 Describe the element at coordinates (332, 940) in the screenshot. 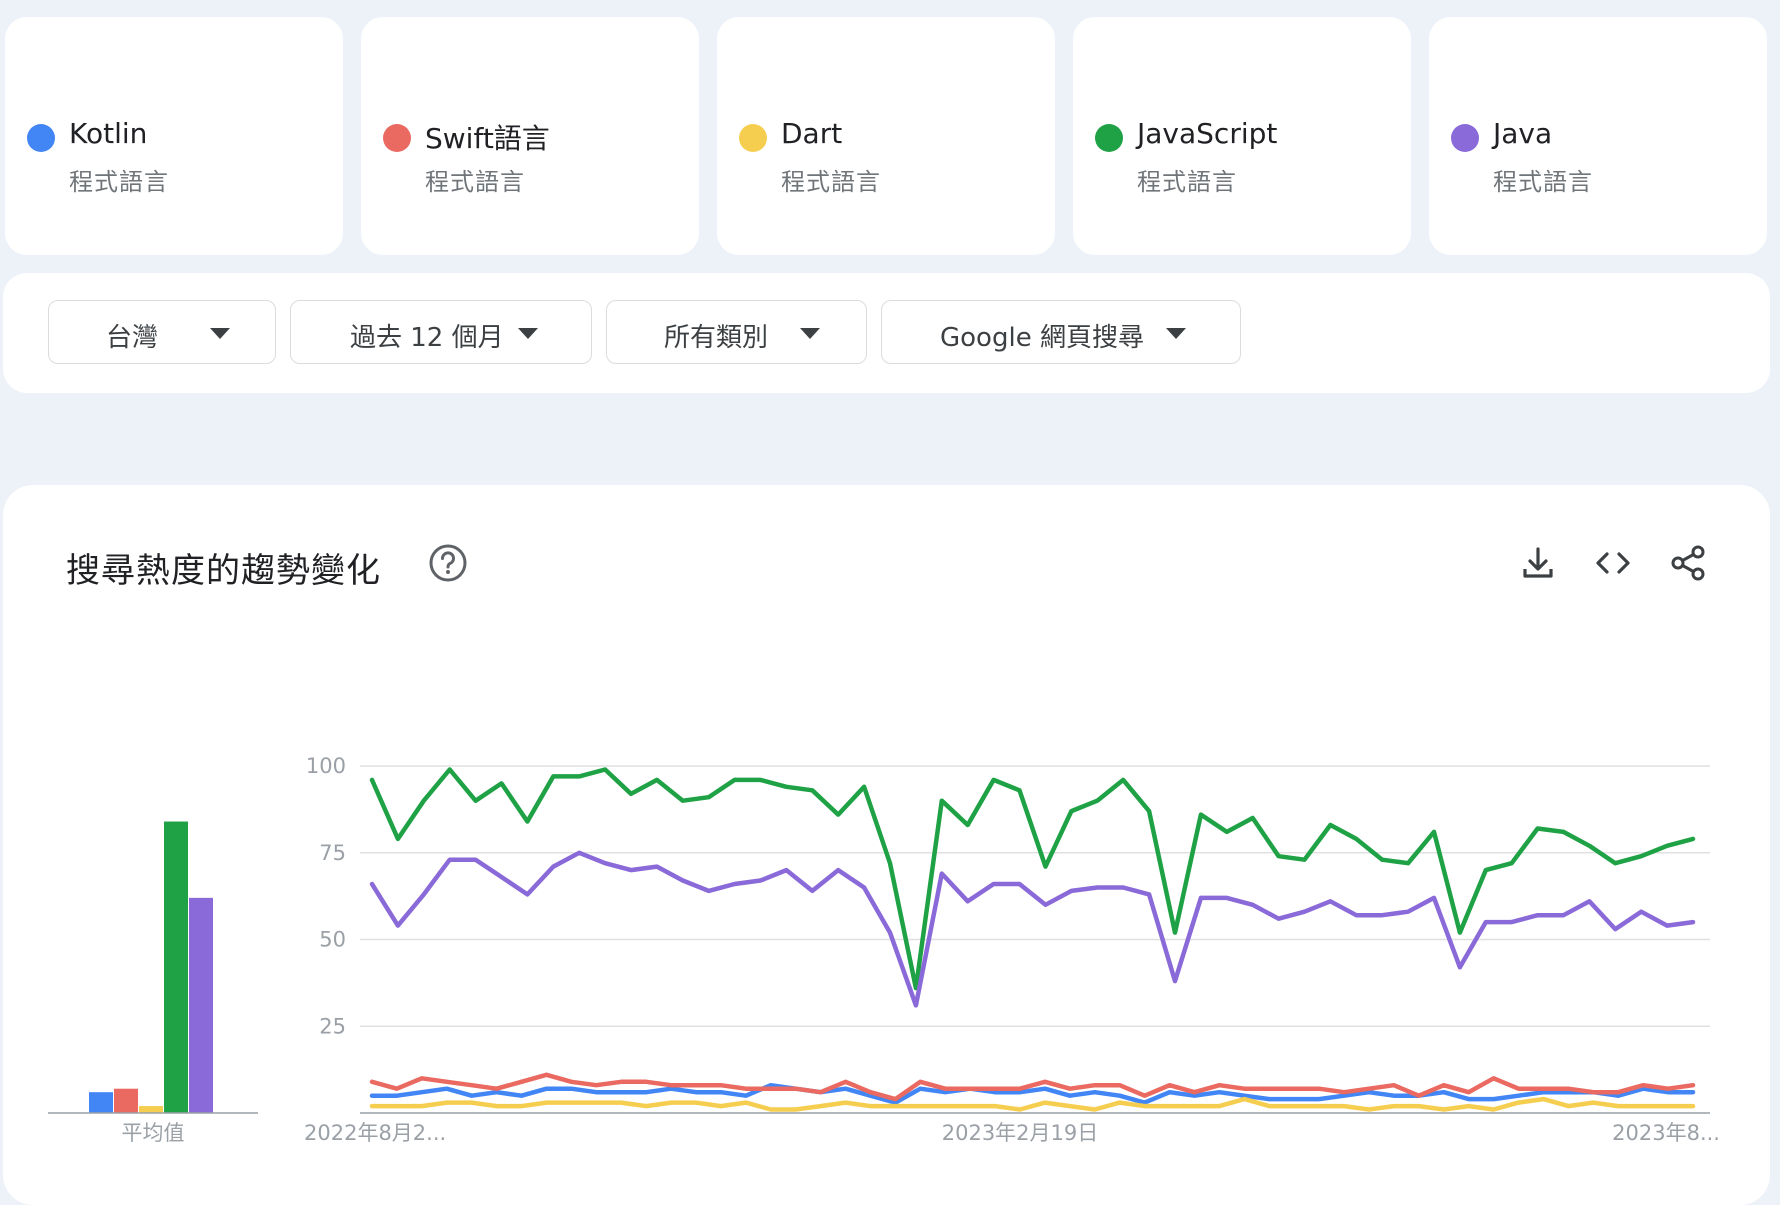

I see `y-tick-label: 50` at that location.